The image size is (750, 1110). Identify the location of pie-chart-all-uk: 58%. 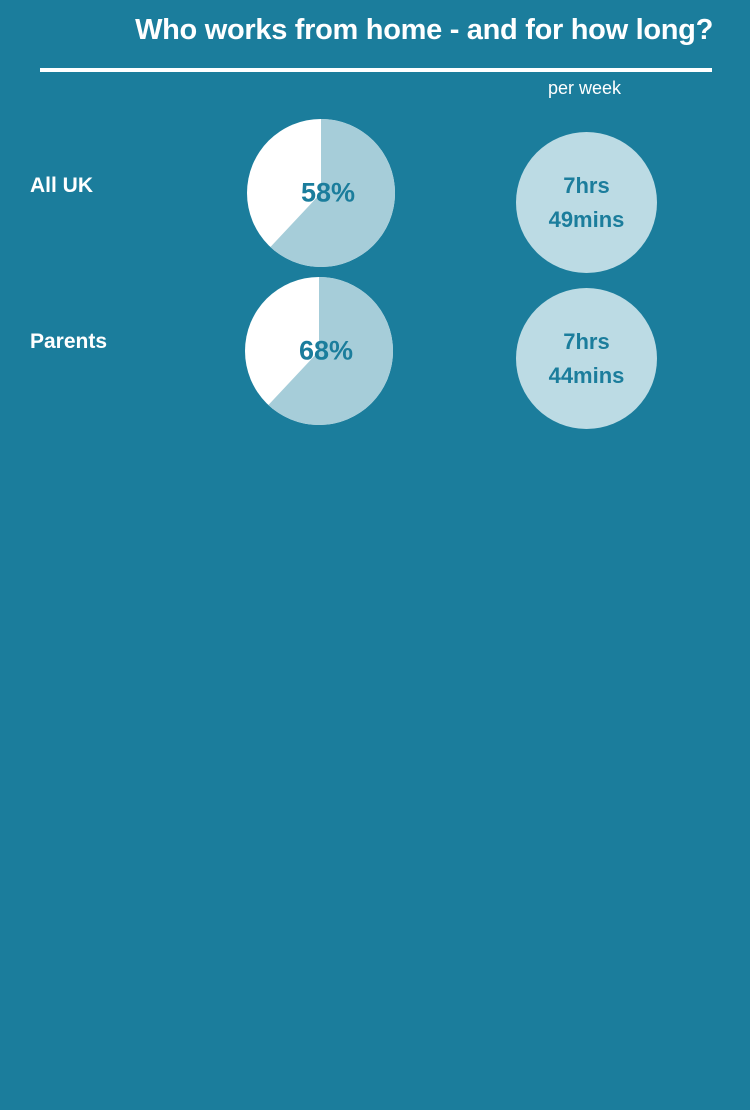
(321, 193).